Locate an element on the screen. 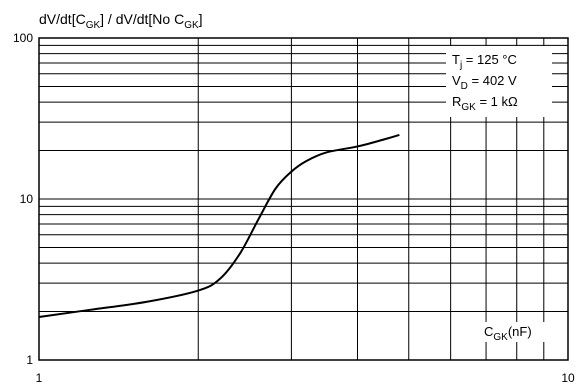  y-axis-title-main: dV/dt[C is located at coordinates (62, 19).